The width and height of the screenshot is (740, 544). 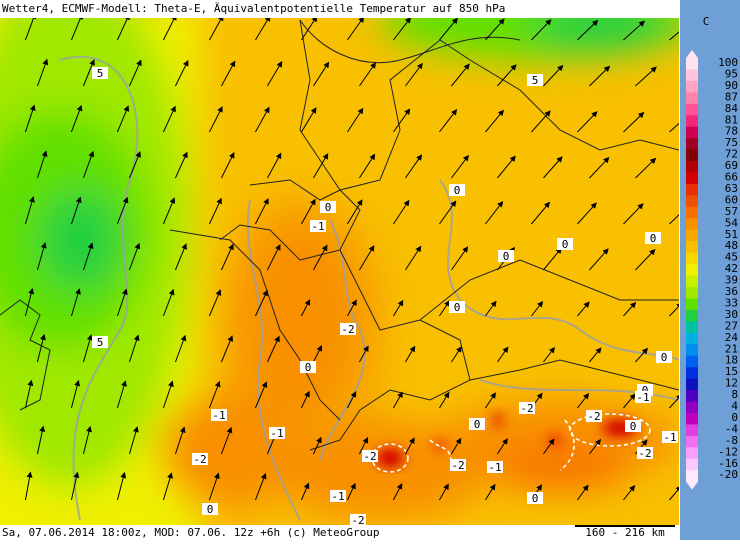 What do you see at coordinates (625, 532) in the screenshot?
I see `scale-text: 160 - 216 km` at bounding box center [625, 532].